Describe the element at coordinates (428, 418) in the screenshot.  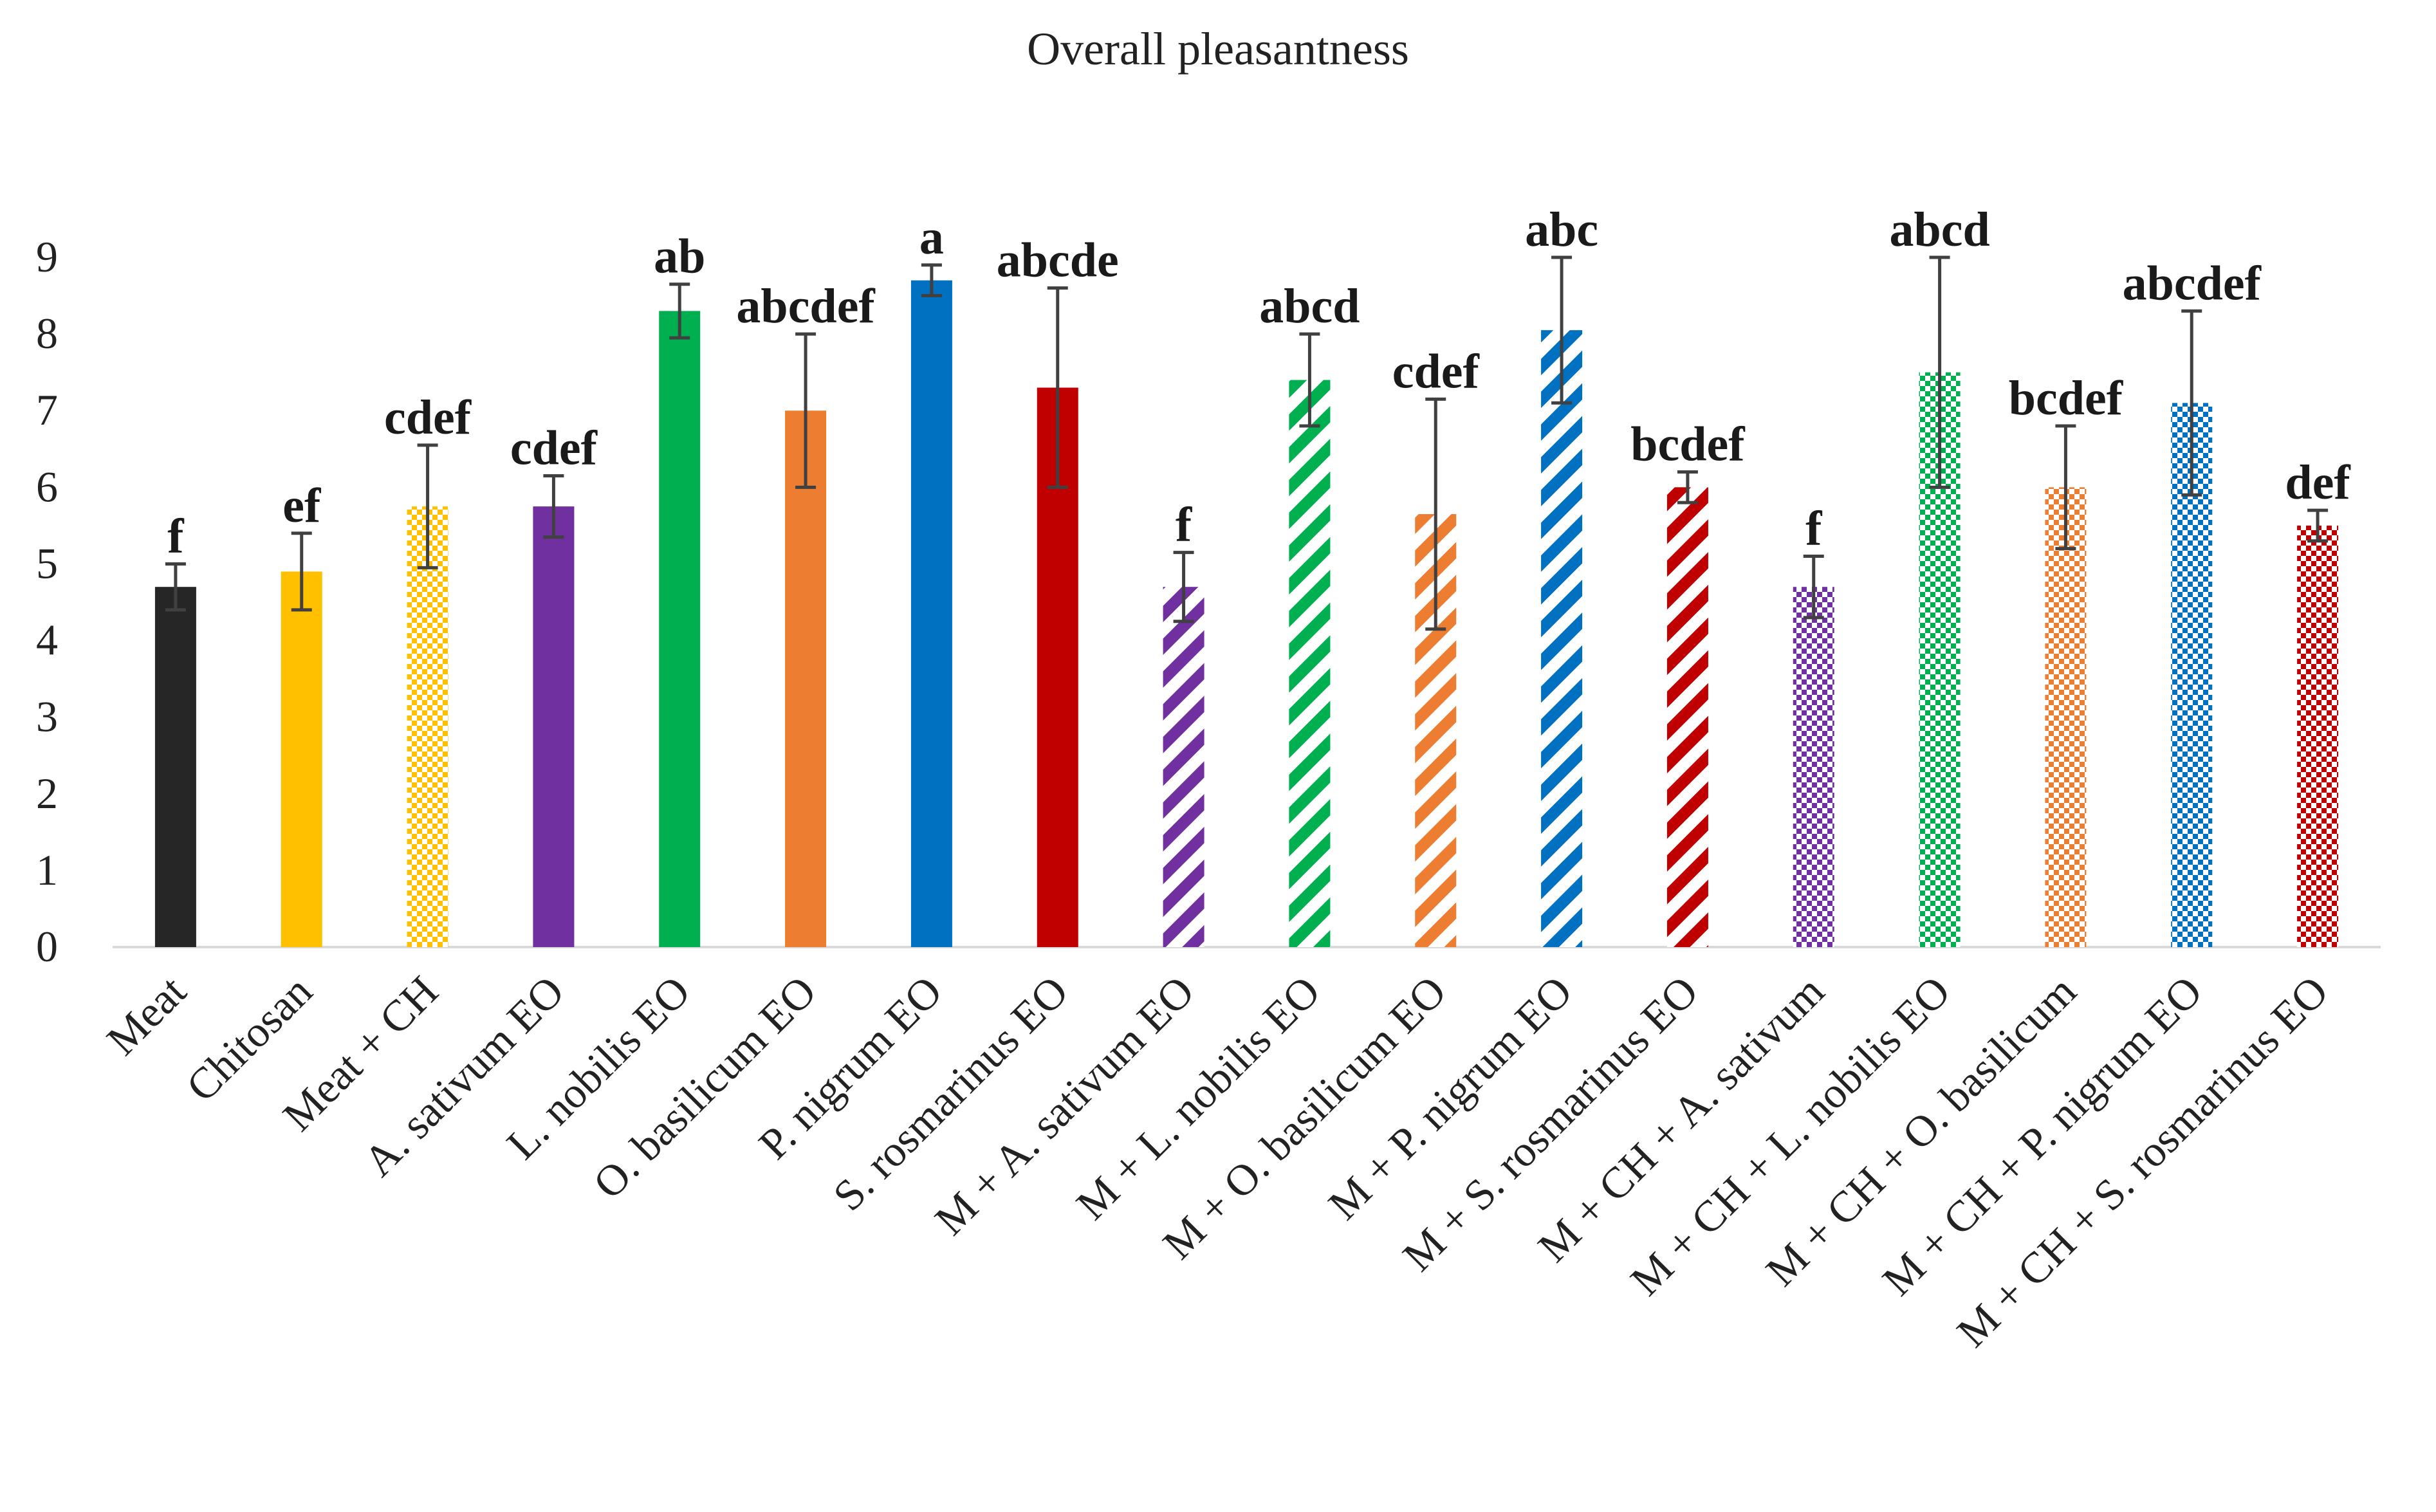
I see `significance-letter-2: cdef` at that location.